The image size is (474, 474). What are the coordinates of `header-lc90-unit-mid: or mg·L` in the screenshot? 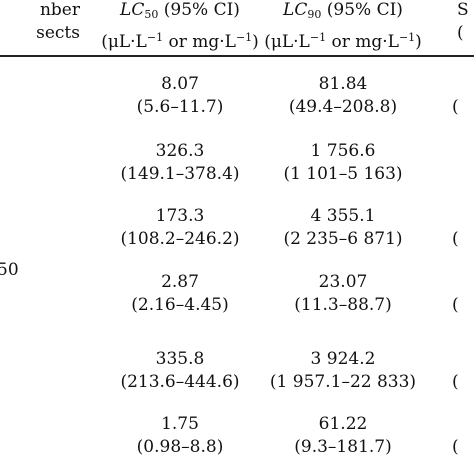 It's located at (362, 42).